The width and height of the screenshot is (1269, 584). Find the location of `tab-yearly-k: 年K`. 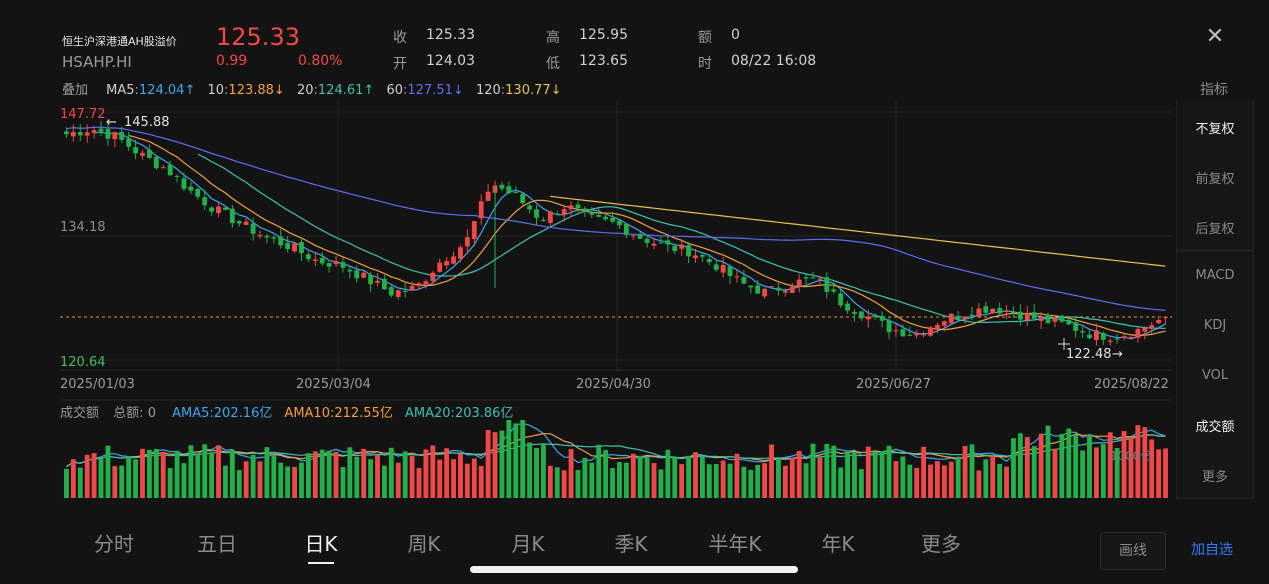

tab-yearly-k: 年K is located at coordinates (838, 544).